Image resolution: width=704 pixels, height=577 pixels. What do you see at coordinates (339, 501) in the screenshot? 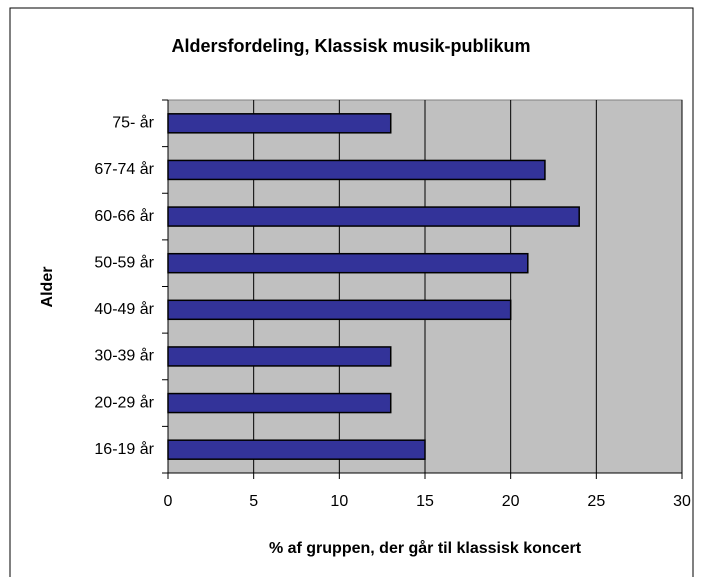
I see `x-tick-label: 10` at bounding box center [339, 501].